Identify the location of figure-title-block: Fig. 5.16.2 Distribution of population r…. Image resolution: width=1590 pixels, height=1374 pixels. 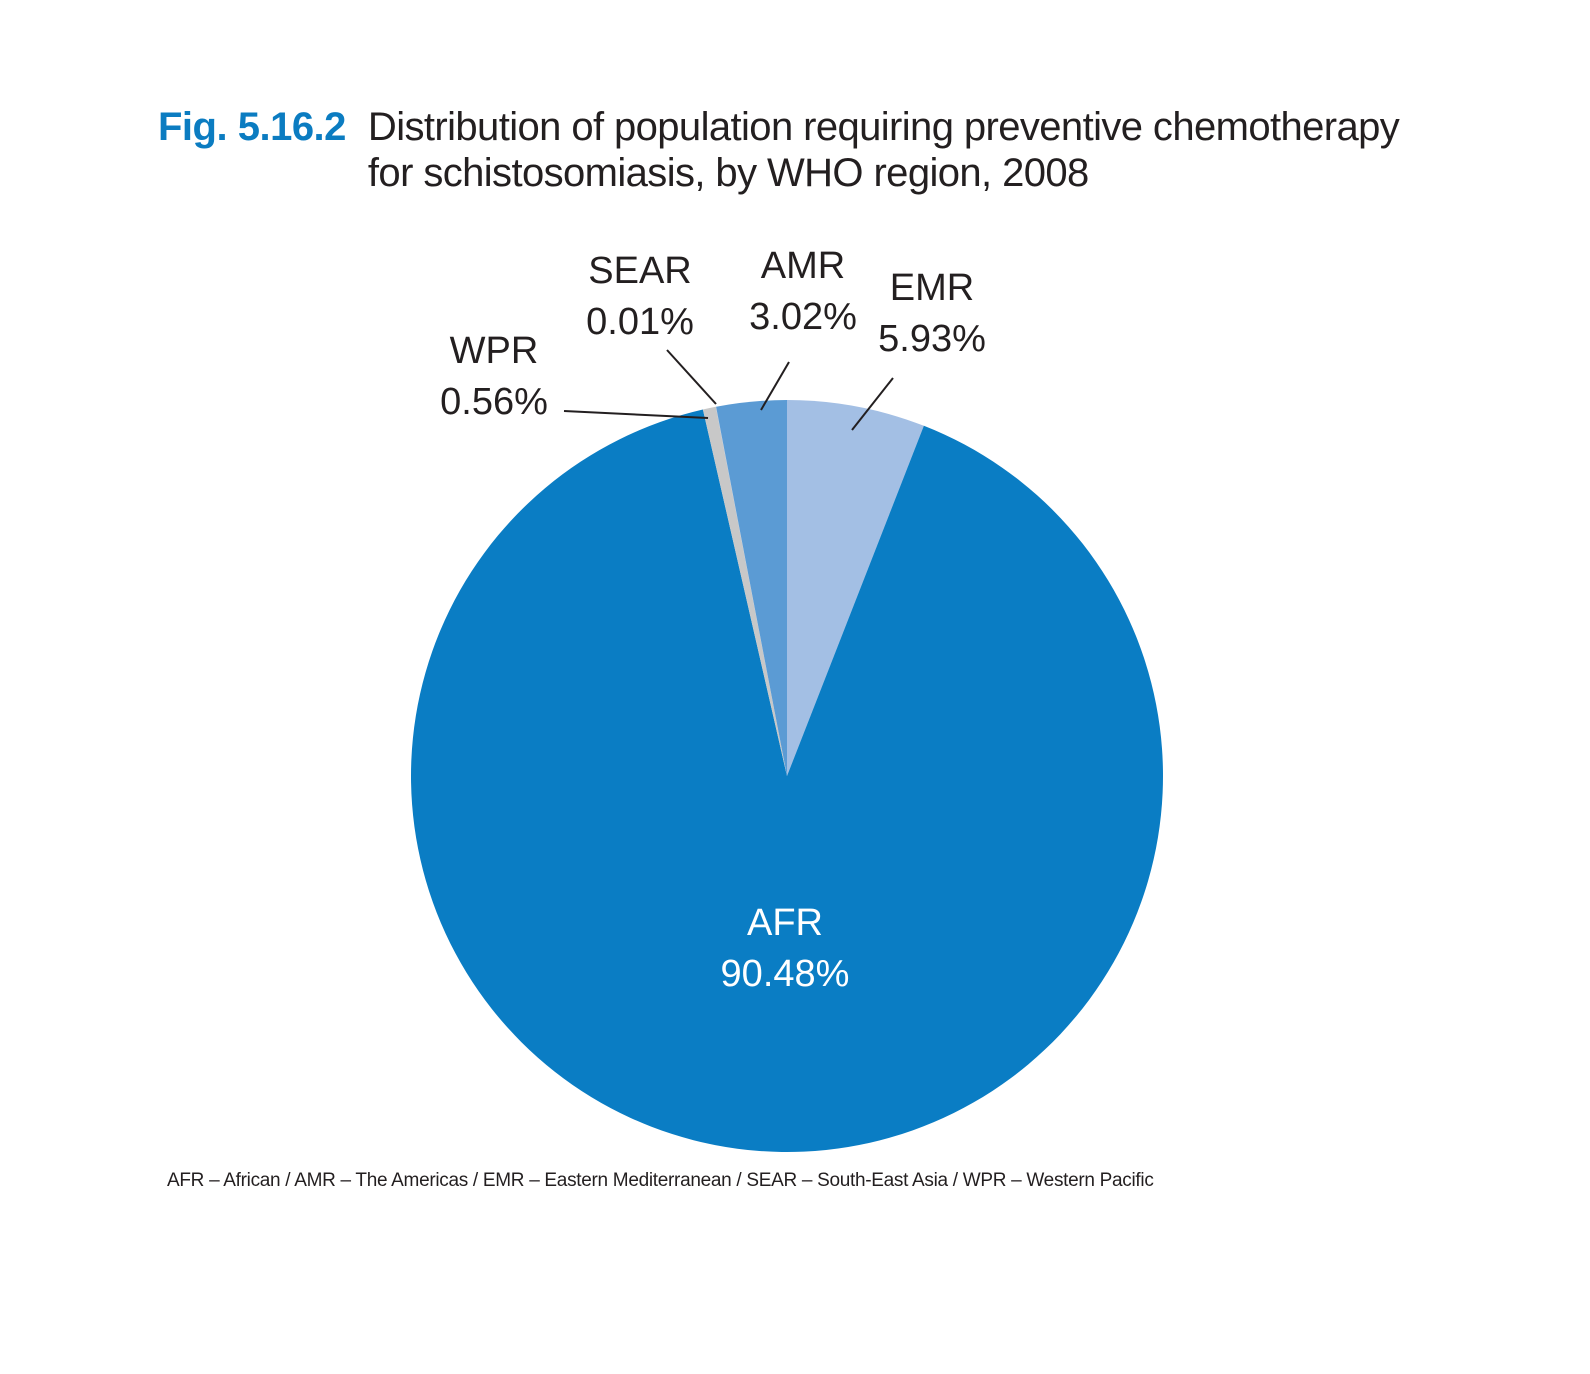
(793, 150).